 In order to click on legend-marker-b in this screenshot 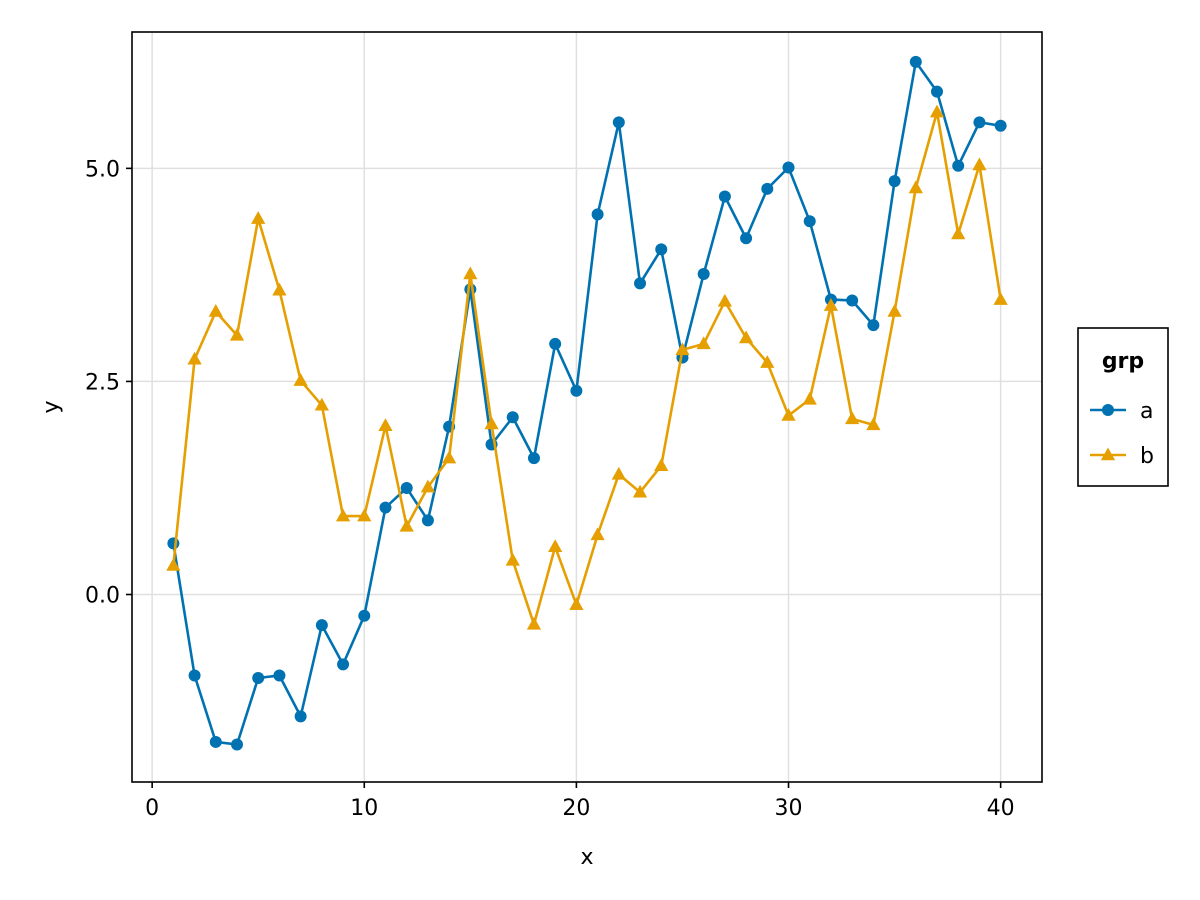, I will do `click(1108, 454)`.